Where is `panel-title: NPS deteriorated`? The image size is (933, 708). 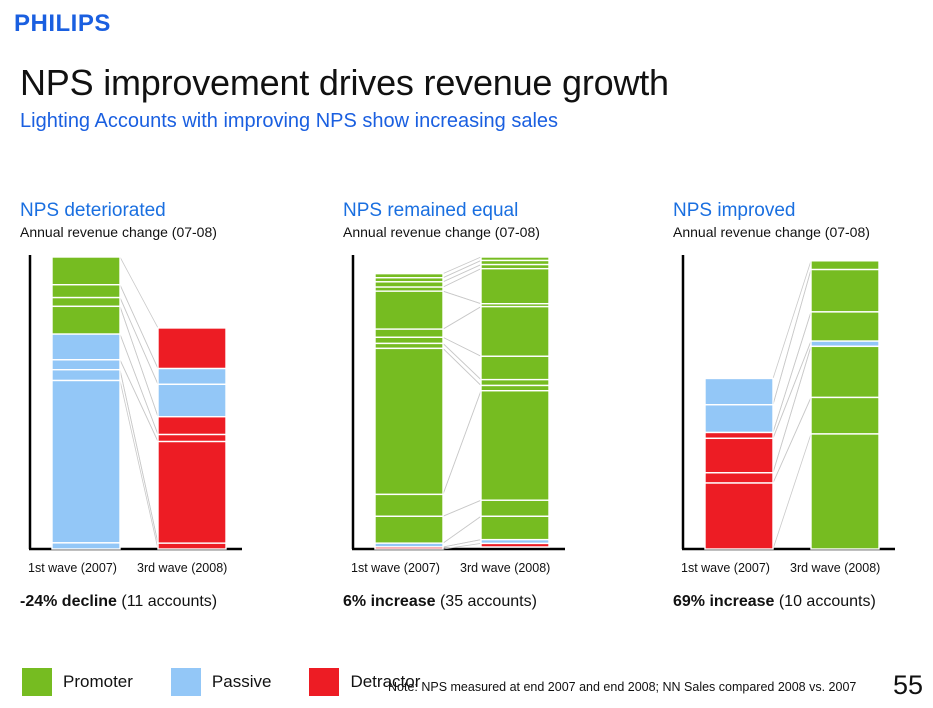 panel-title: NPS deteriorated is located at coordinates (93, 210).